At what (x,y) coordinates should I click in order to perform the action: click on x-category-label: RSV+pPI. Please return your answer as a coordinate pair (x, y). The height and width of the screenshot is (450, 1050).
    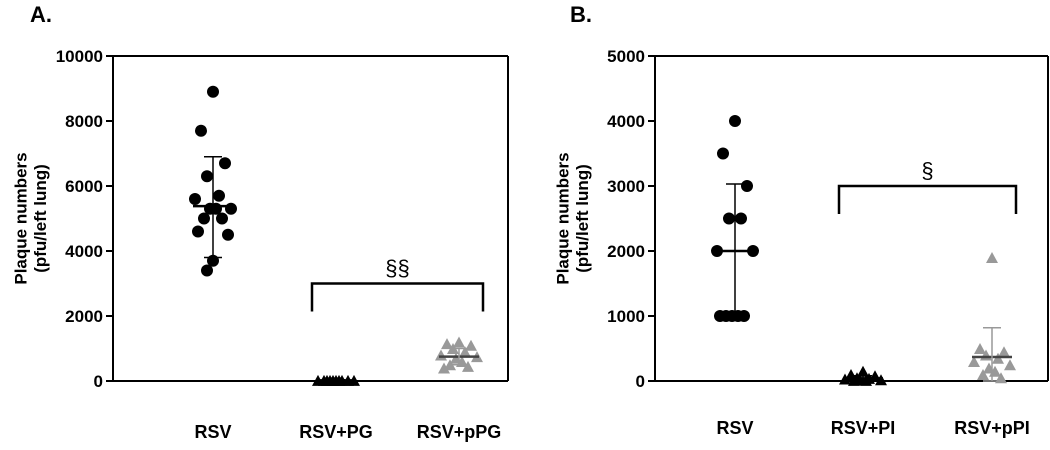
    Looking at the image, I should click on (992, 428).